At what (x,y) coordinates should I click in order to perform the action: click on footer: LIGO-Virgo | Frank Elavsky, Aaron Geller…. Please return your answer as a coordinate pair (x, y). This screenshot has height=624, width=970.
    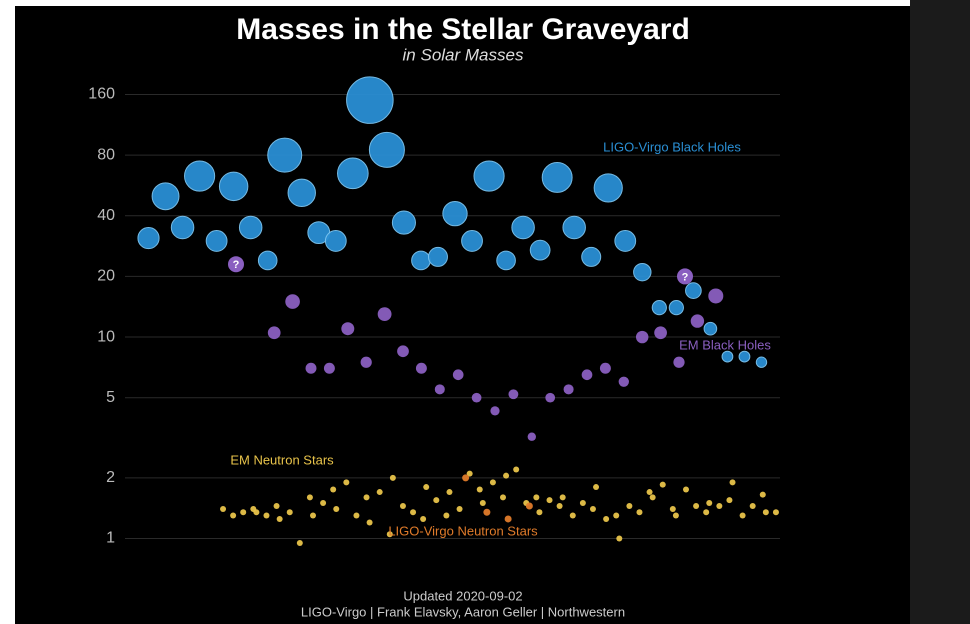
    Looking at the image, I should click on (463, 611).